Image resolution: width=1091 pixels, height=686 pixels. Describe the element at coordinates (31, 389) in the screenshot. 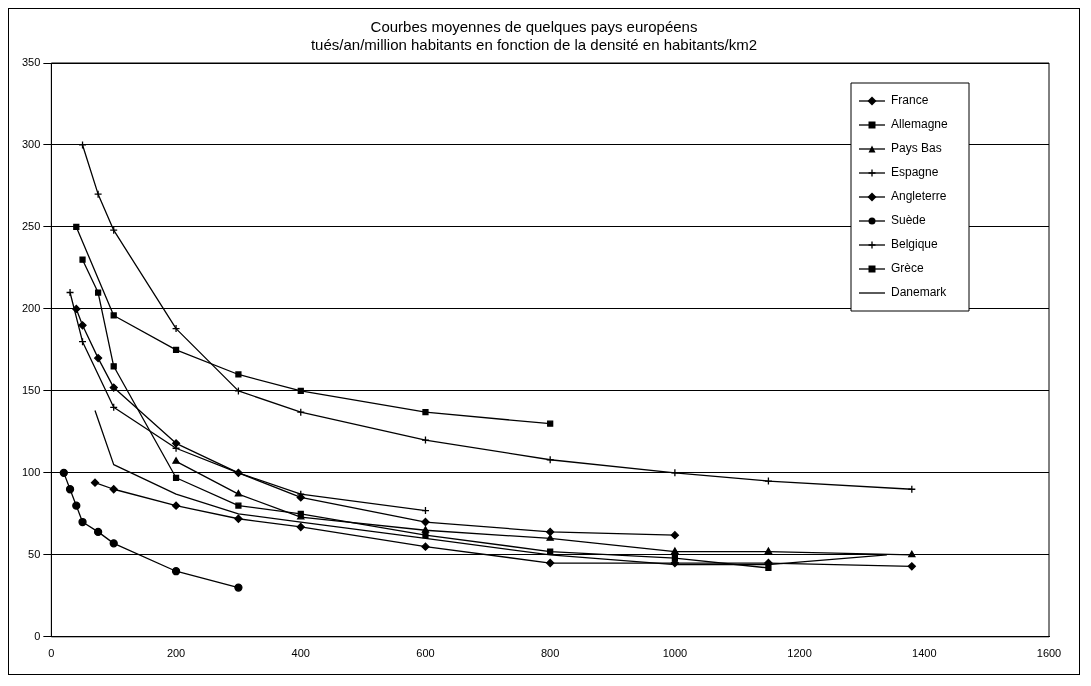

I see `y-tick-label: 150` at that location.